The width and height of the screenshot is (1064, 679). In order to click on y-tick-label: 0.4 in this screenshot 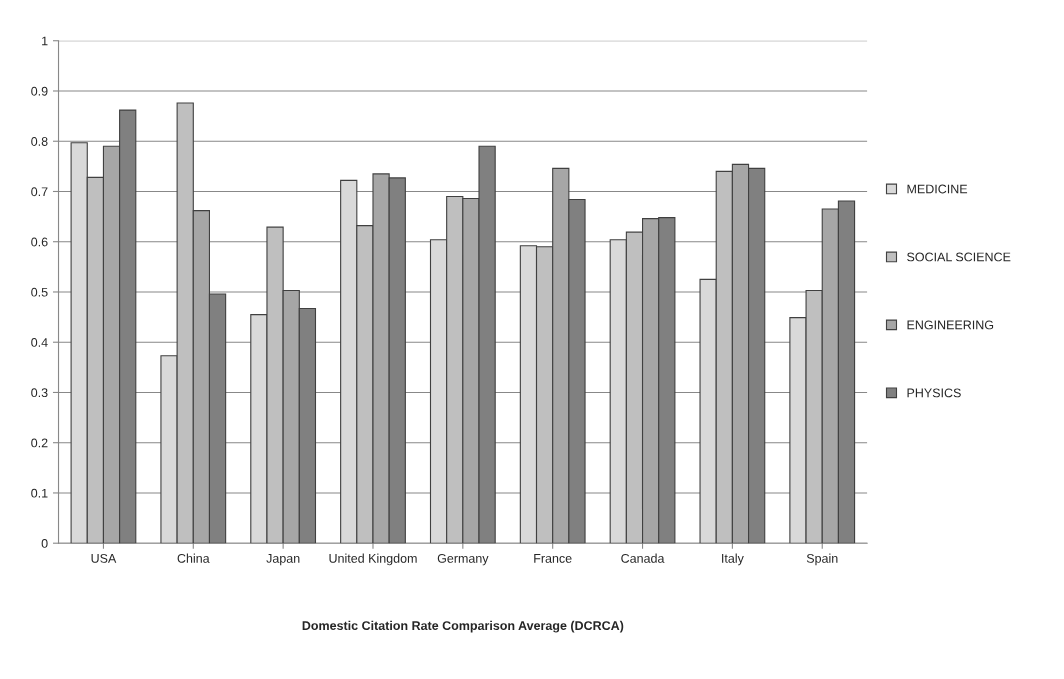, I will do `click(39, 342)`.